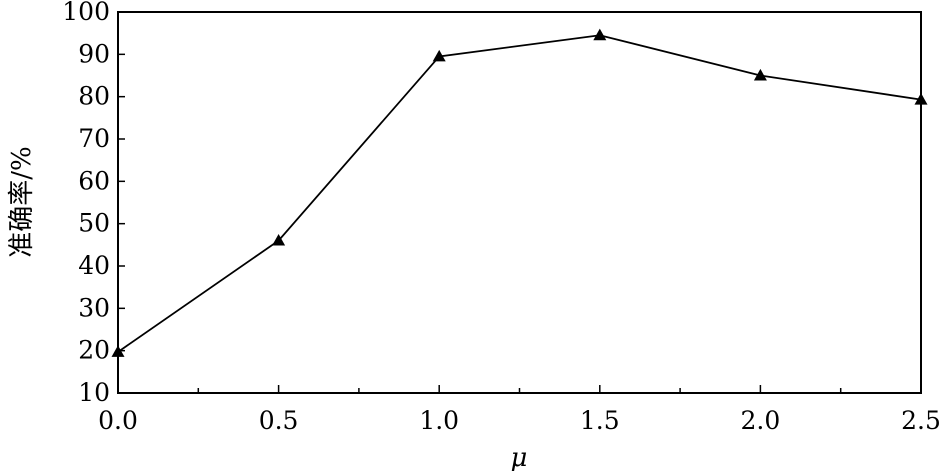 This screenshot has height=471, width=946. What do you see at coordinates (279, 420) in the screenshot?
I see `x-tick-label: 0.5` at bounding box center [279, 420].